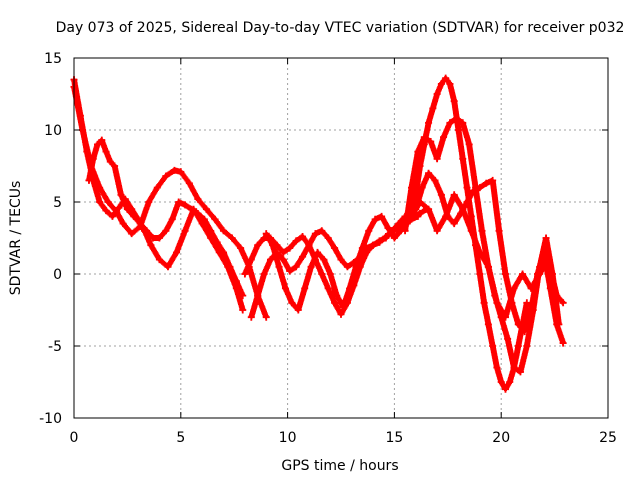 Image resolution: width=640 pixels, height=480 pixels. Describe the element at coordinates (53, 131) in the screenshot. I see `y-tick-label: 10` at that location.